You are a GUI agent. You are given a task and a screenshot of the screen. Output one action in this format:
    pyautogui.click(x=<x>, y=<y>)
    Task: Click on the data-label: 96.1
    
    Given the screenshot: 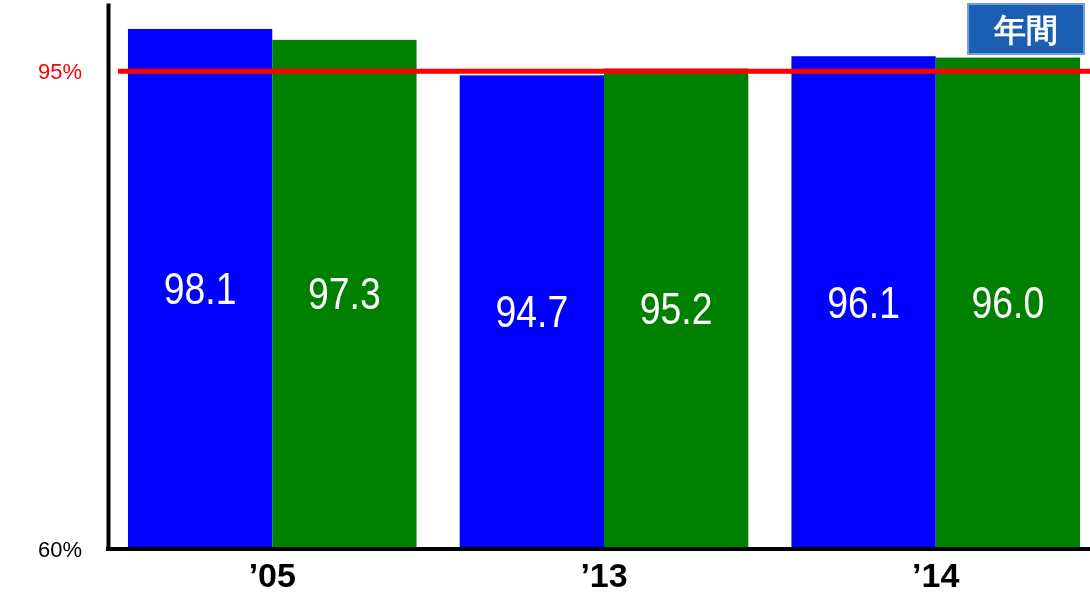 What is the action you would take?
    pyautogui.click(x=863, y=302)
    